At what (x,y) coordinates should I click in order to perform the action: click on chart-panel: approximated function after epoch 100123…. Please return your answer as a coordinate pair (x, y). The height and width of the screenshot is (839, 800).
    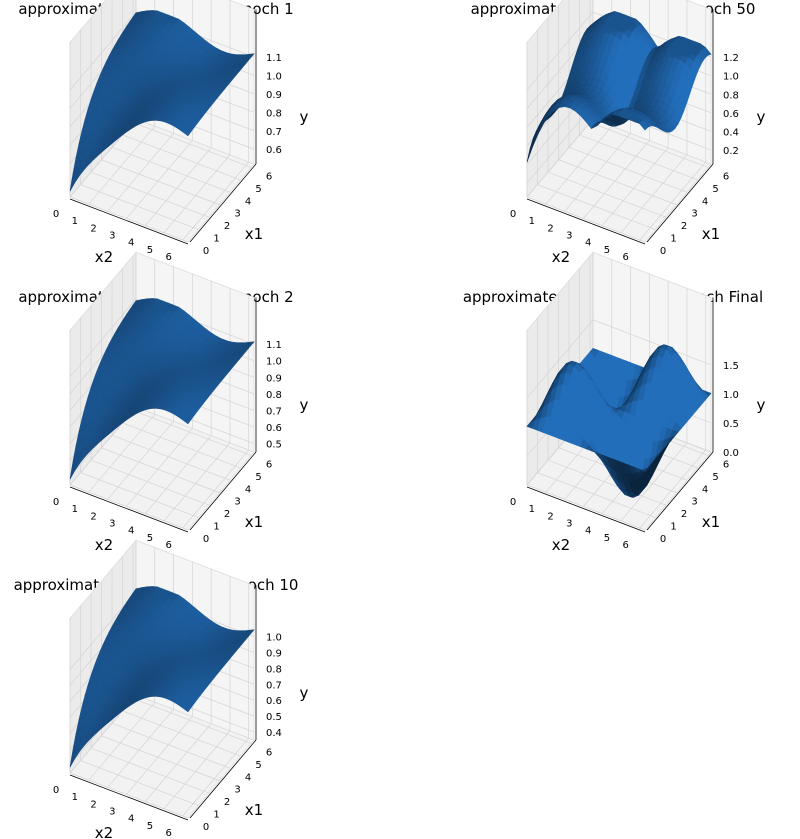
    Looking at the image, I should click on (161, 689).